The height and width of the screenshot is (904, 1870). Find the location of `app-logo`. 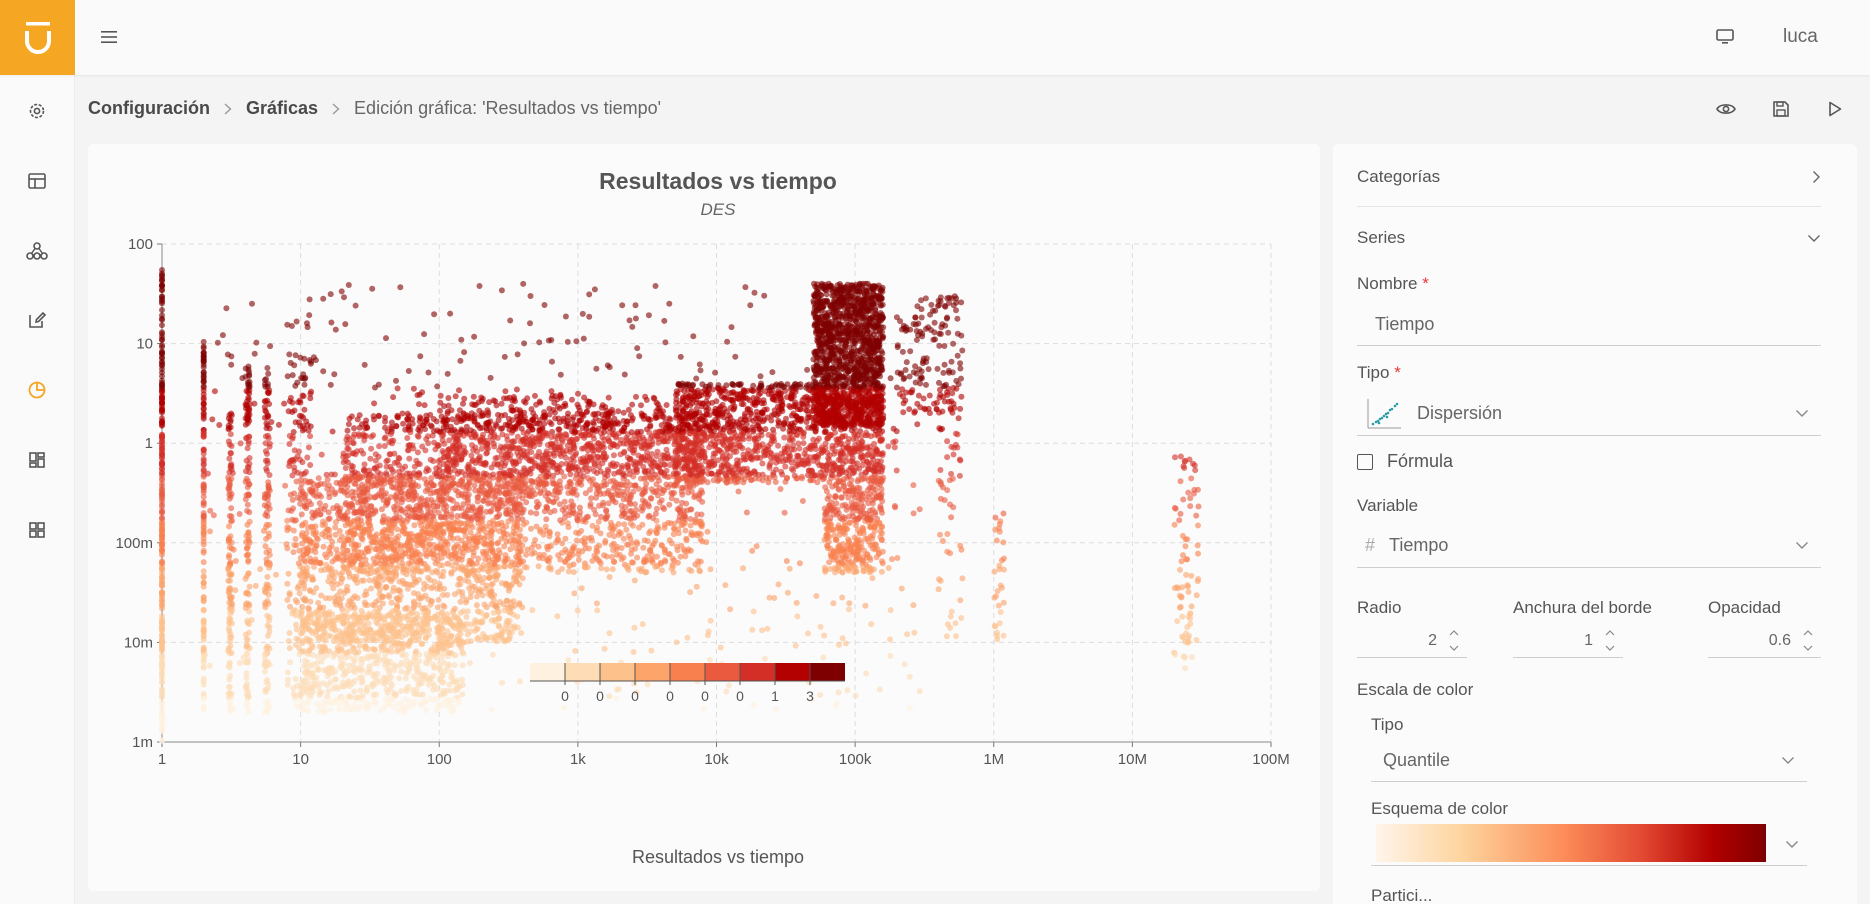

app-logo is located at coordinates (37, 37).